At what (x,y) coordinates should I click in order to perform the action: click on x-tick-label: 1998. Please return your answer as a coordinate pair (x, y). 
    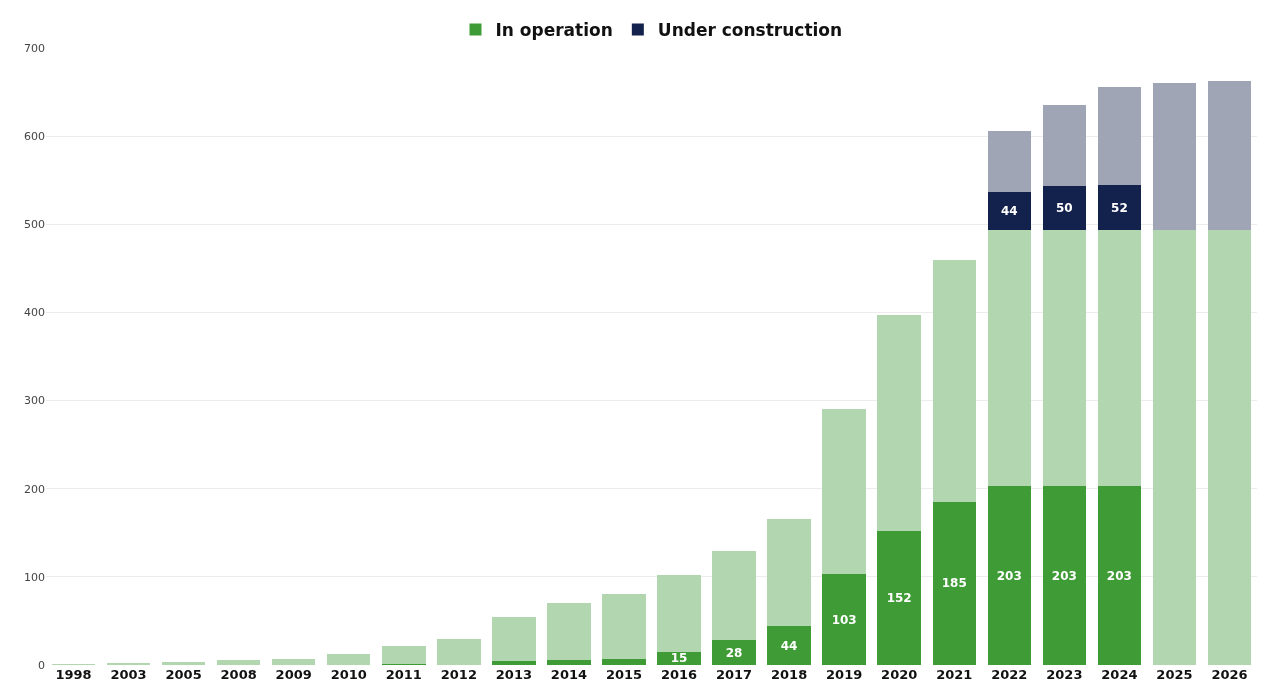
    Looking at the image, I should click on (73, 674).